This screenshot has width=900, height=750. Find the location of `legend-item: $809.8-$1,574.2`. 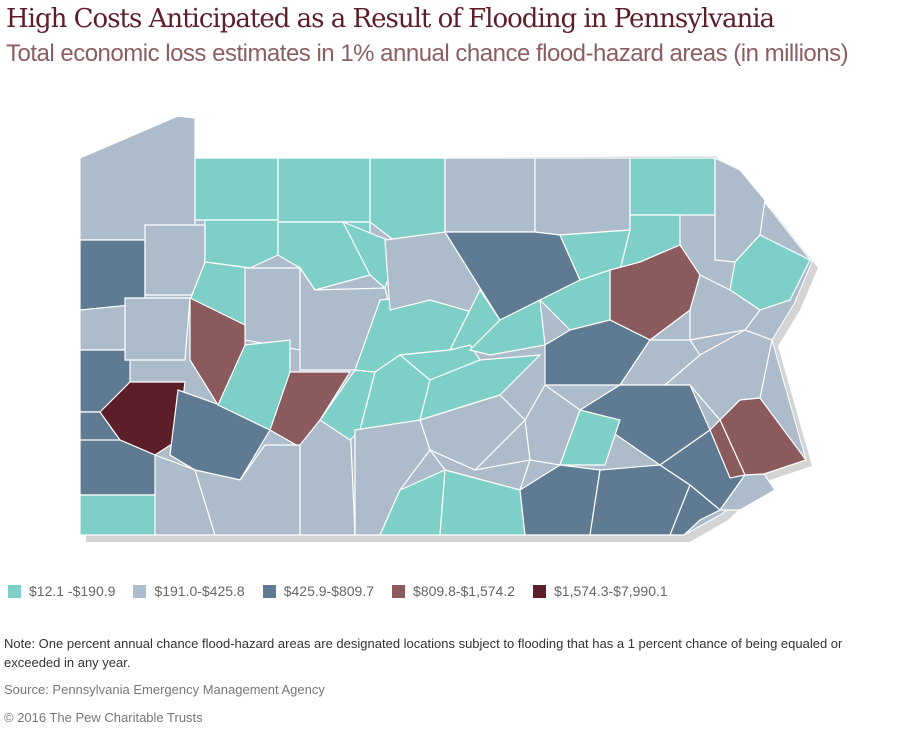

legend-item: $809.8-$1,574.2 is located at coordinates (453, 591).